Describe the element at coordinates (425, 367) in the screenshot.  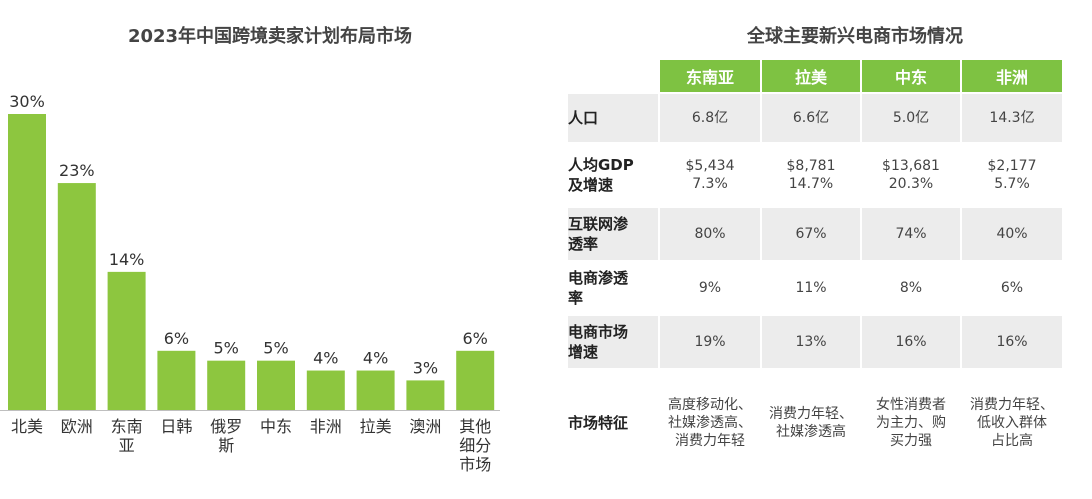
I see `data-label: 3%` at that location.